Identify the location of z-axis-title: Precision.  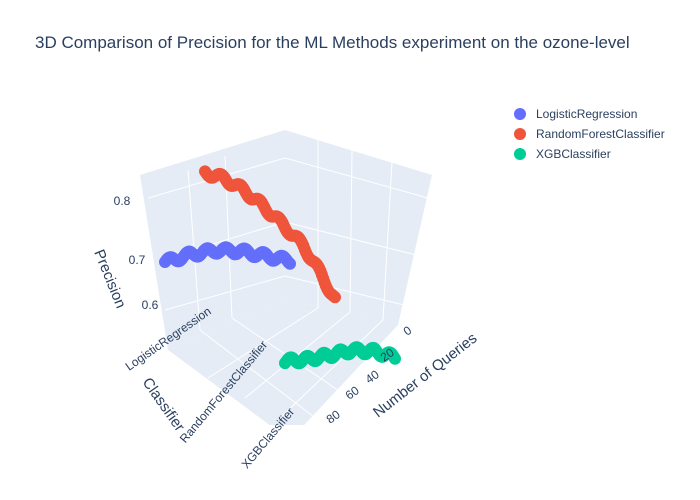
(109, 279).